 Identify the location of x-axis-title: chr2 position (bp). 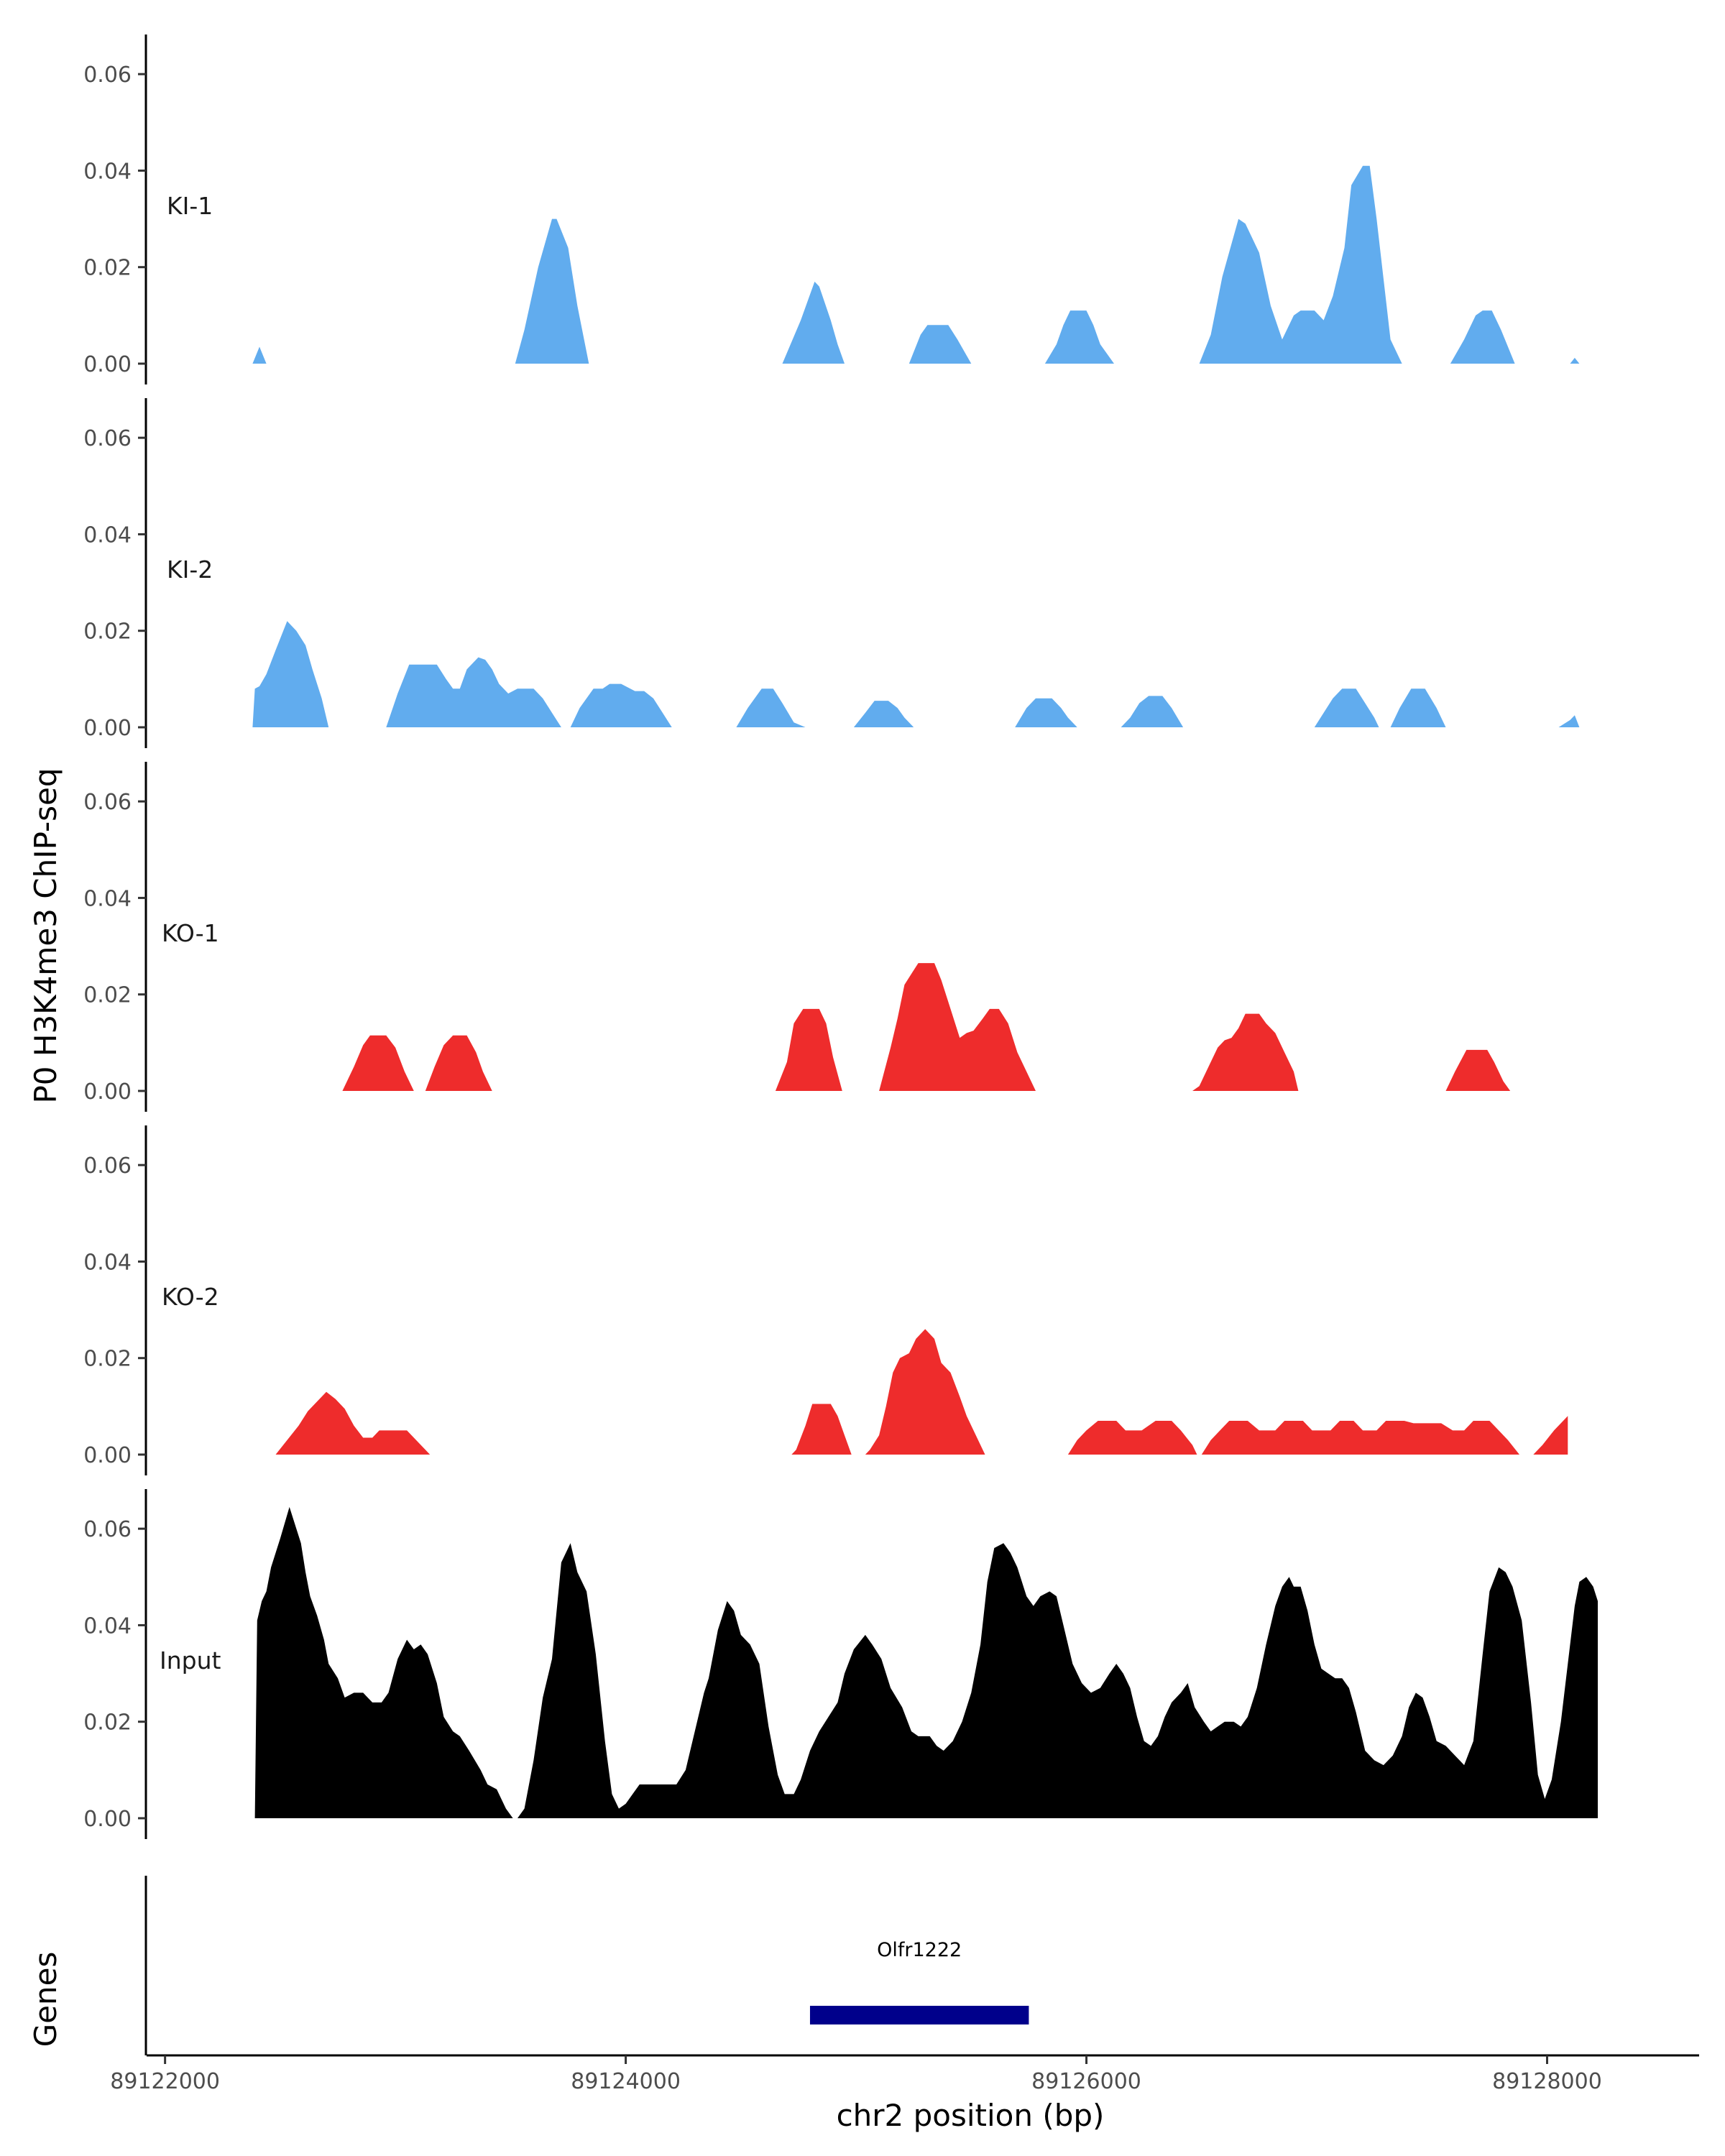
(971, 2115).